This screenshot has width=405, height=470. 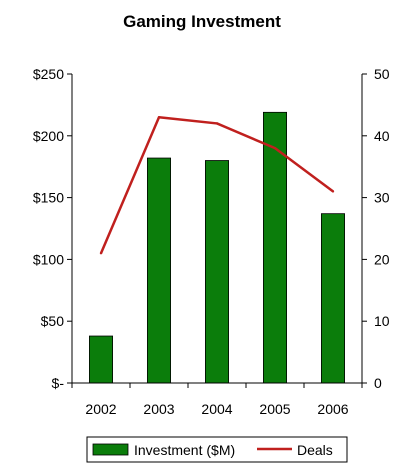 What do you see at coordinates (382, 74) in the screenshot?
I see `y-right-tick-label: 50` at bounding box center [382, 74].